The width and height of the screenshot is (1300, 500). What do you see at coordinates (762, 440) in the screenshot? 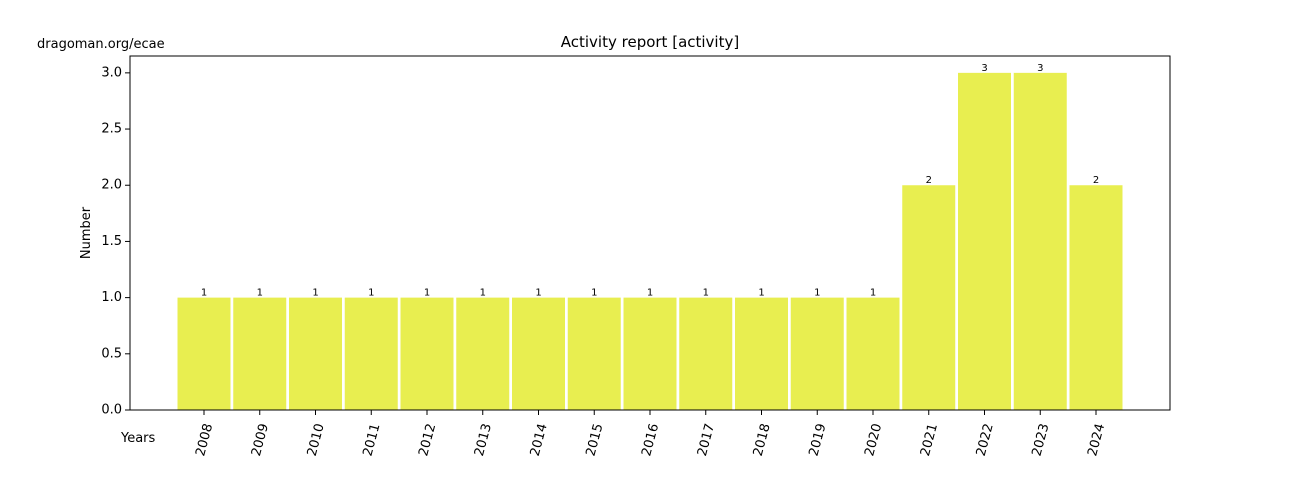
I see `x-tick-label-2018: 2018` at bounding box center [762, 440].